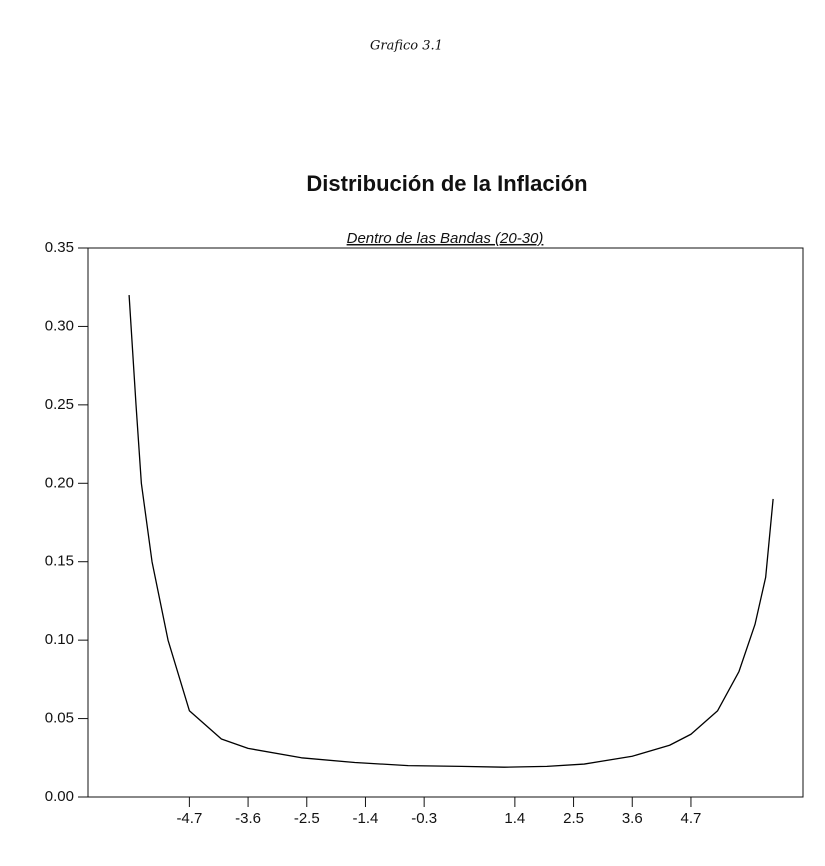 The image size is (825, 866). Describe the element at coordinates (59, 639) in the screenshot. I see `y-tick-label: 0.10` at that location.